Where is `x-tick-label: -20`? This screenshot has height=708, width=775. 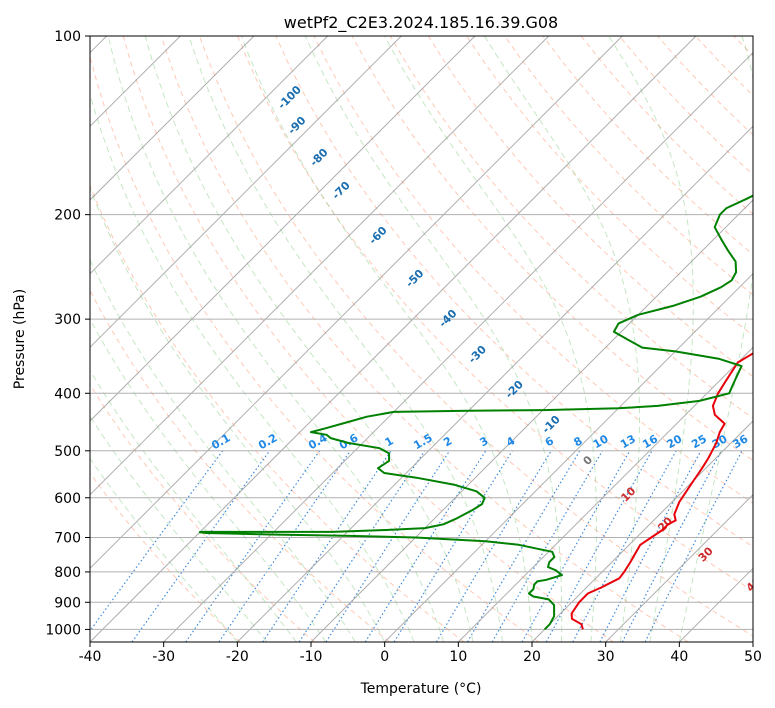 x-tick-label: -20 is located at coordinates (237, 657).